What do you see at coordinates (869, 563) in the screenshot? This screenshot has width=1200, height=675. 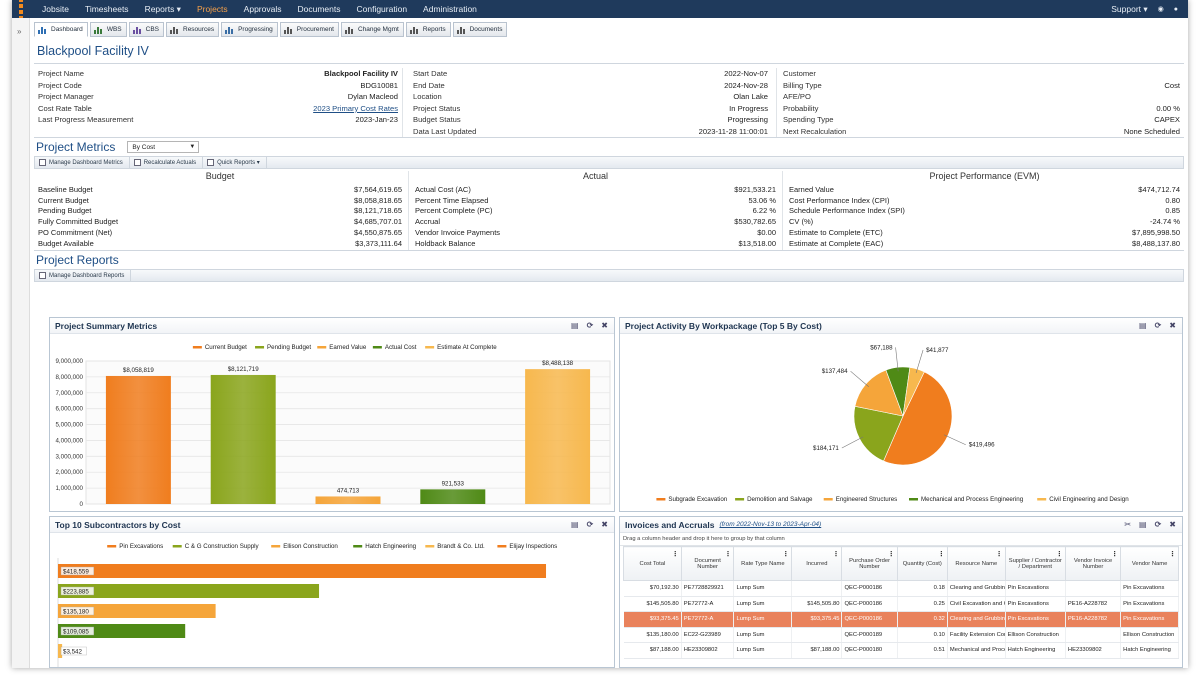 I see `column-header: Purchase Order Number ⋮` at bounding box center [869, 563].